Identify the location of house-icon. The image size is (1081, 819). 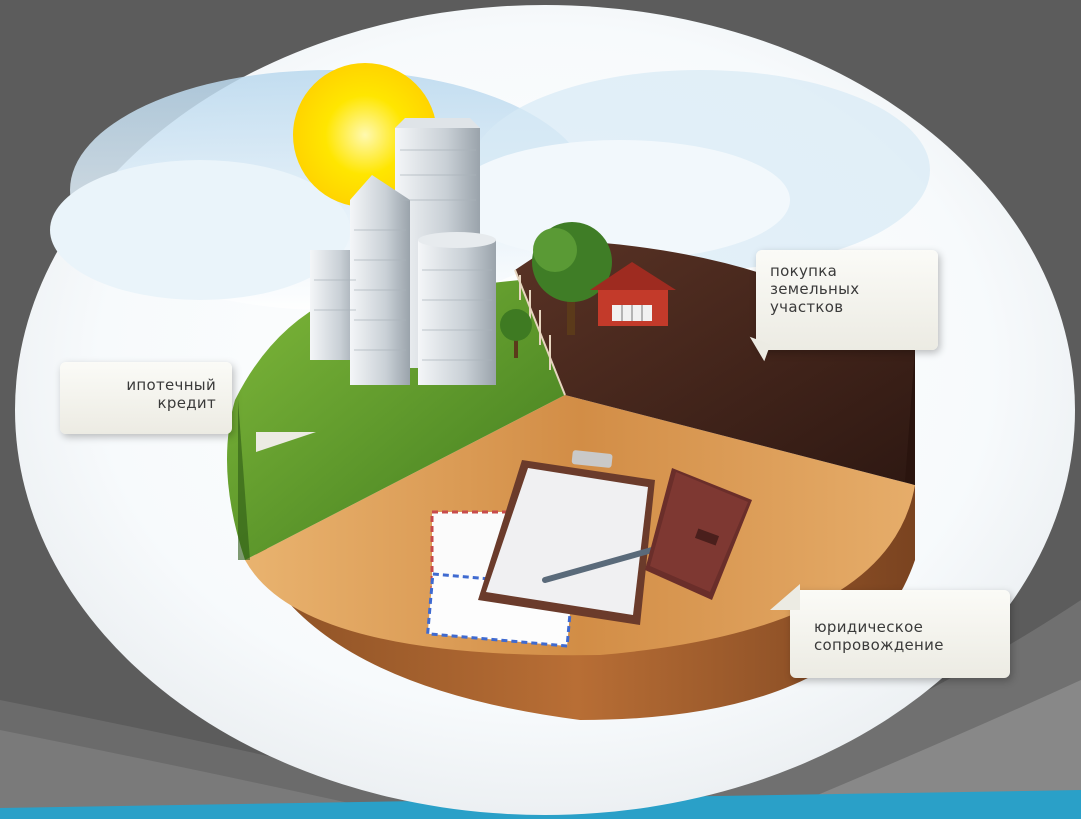
(633, 294).